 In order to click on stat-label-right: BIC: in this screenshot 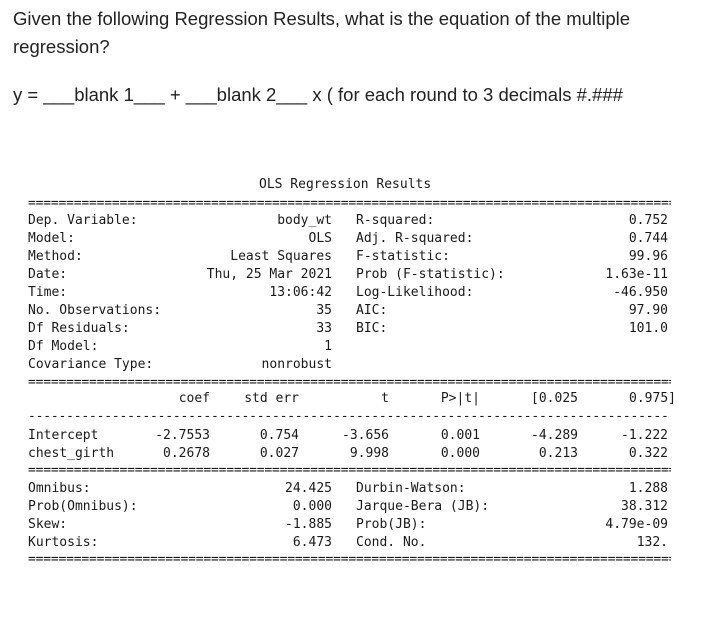, I will do `click(372, 328)`.